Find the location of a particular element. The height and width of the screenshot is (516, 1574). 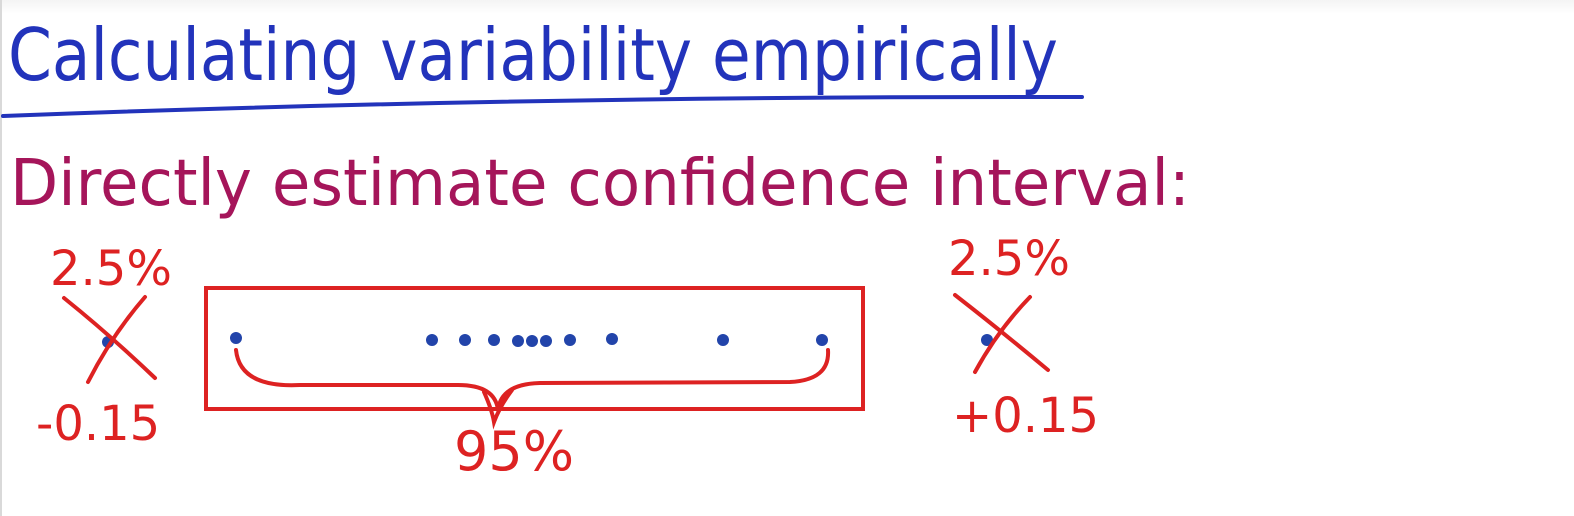

right-tail-dot is located at coordinates (987, 340).